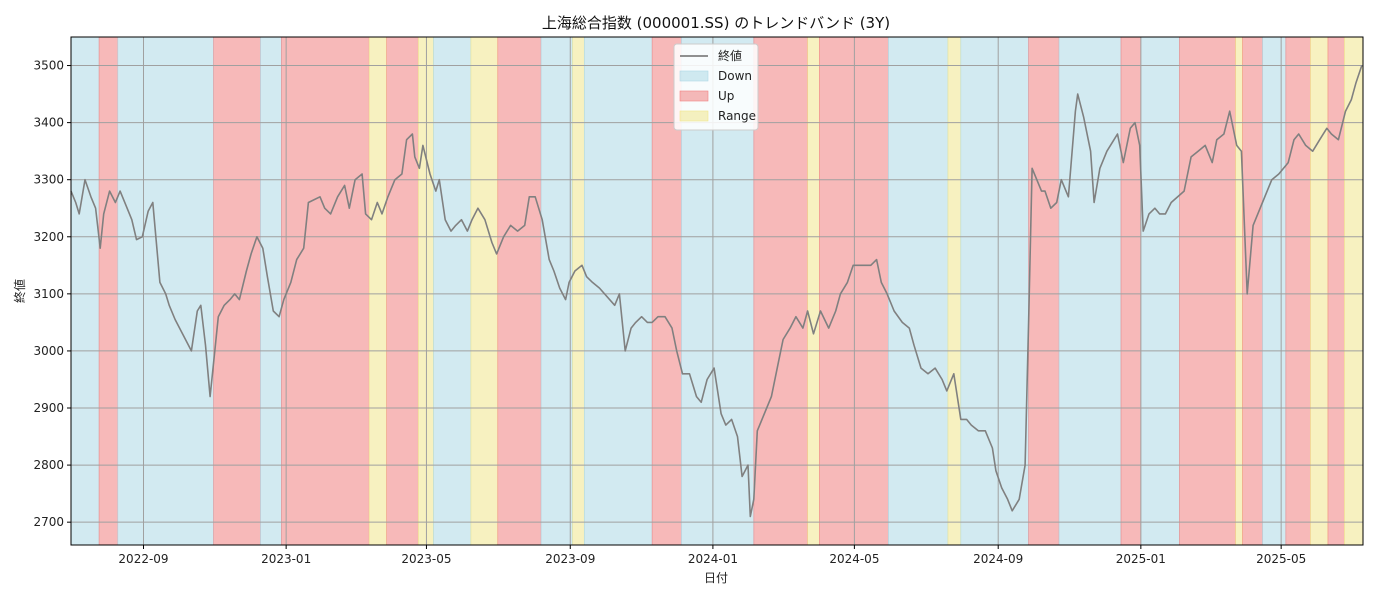  What do you see at coordinates (48, 123) in the screenshot?
I see `y-tick-label: 3400` at bounding box center [48, 123].